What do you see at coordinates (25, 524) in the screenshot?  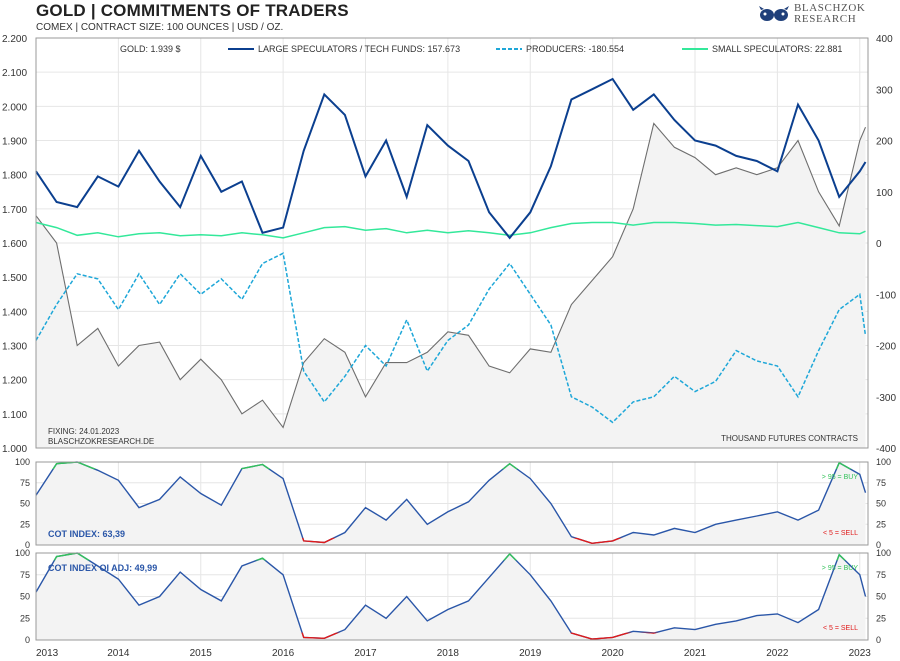 I see `cot-left-tick: 25` at bounding box center [25, 524].